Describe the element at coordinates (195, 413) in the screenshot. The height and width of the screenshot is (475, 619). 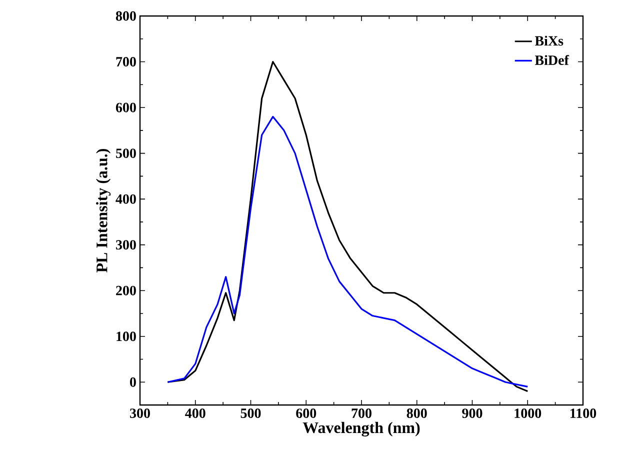
I see `x-tick-label: 400` at that location.